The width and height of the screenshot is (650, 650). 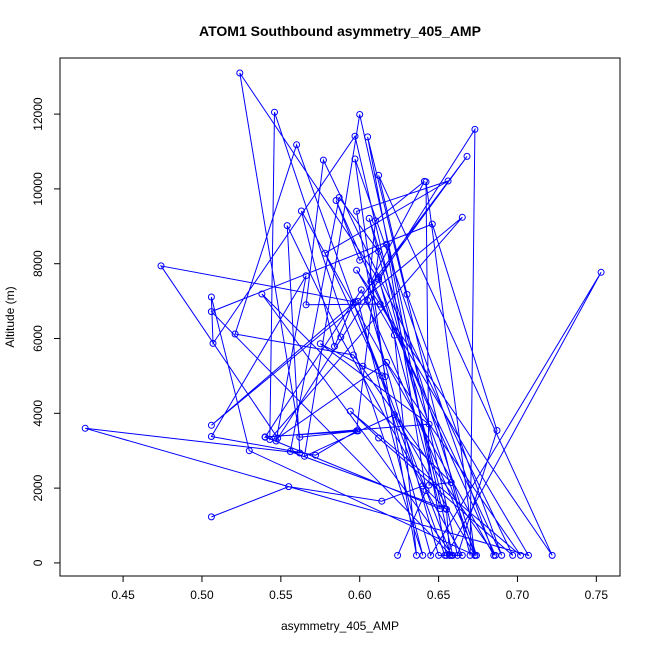 What do you see at coordinates (10, 316) in the screenshot?
I see `y-axis-label: Altitude (m)` at bounding box center [10, 316].